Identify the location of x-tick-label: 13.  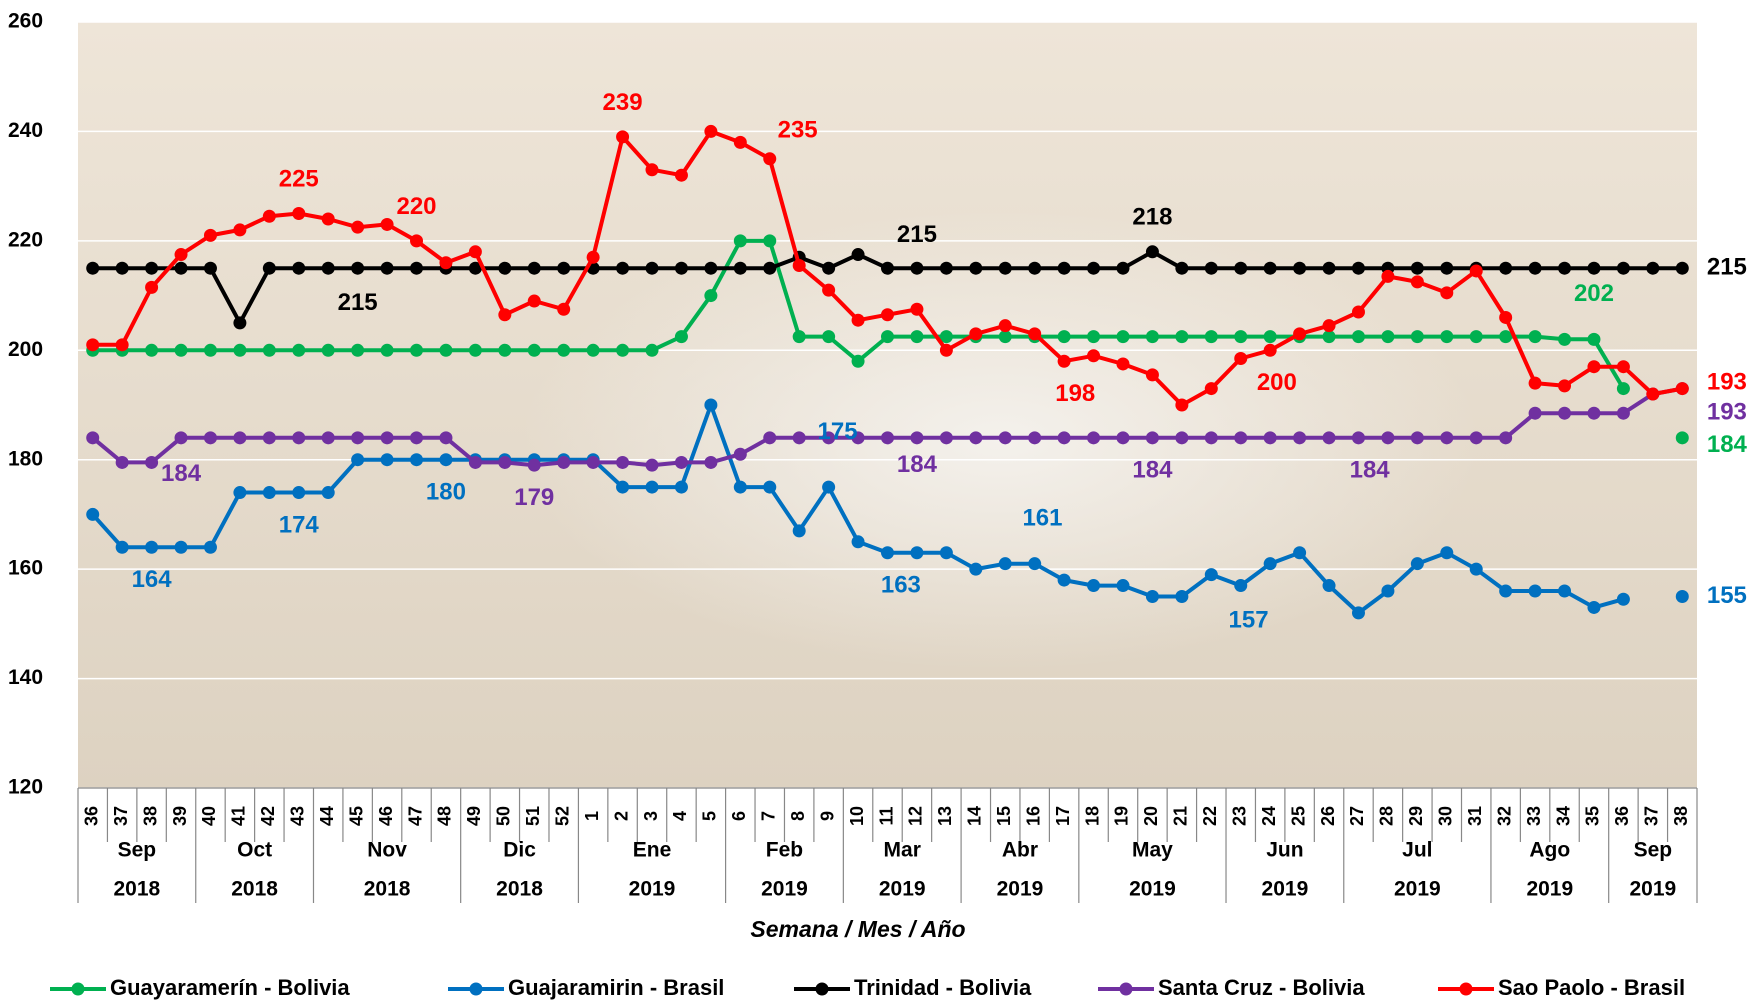
(945, 816).